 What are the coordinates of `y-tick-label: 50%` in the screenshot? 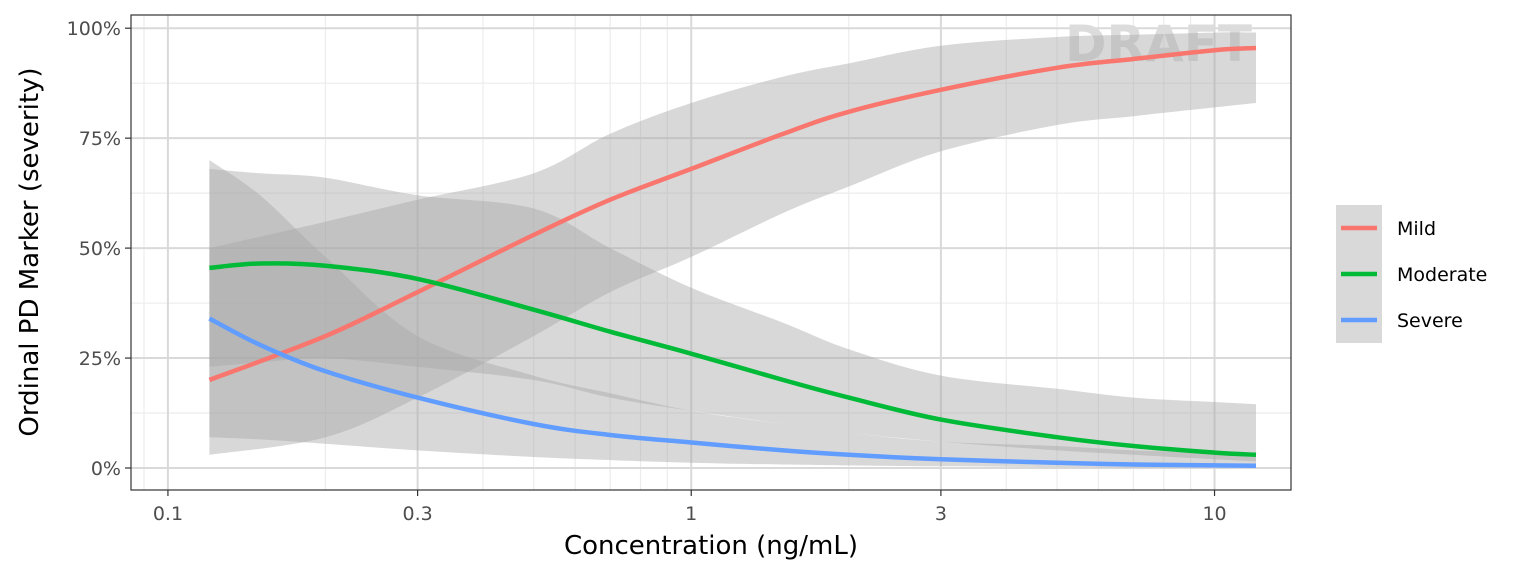 It's located at (100, 249).